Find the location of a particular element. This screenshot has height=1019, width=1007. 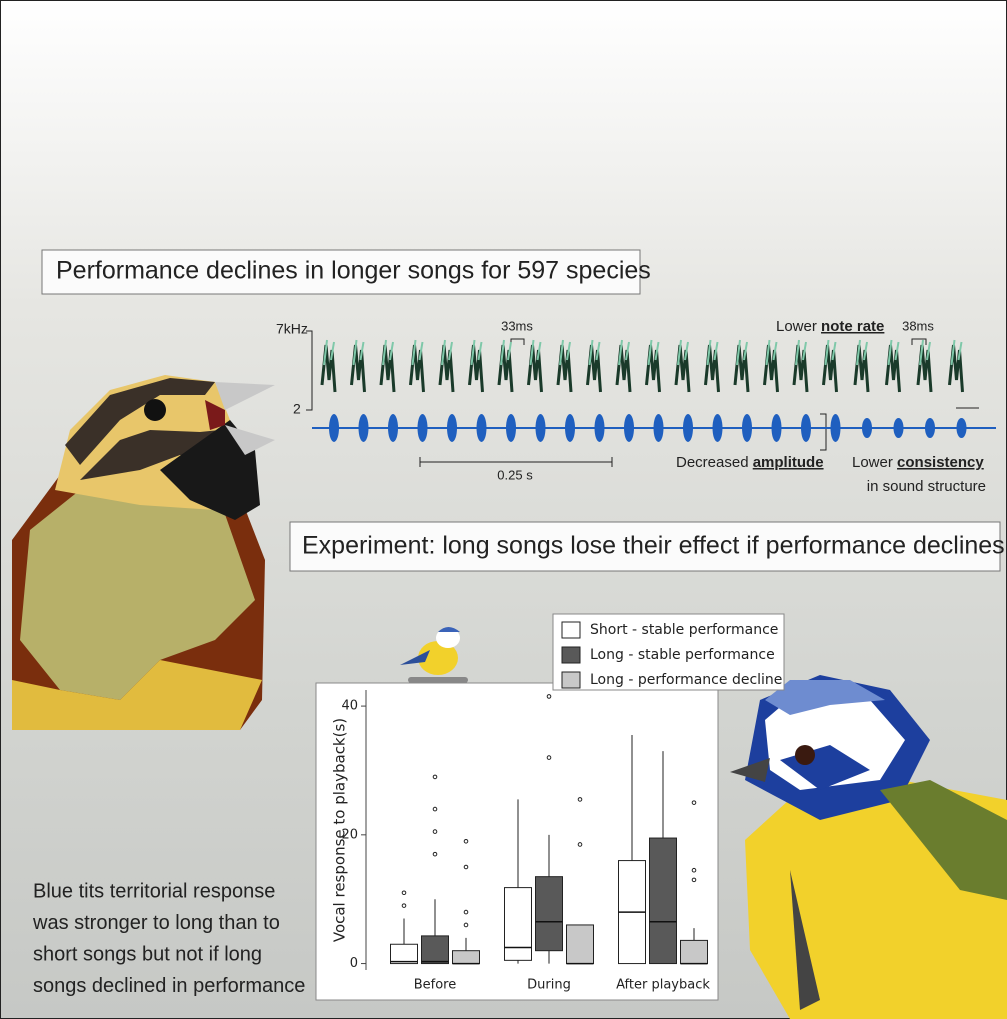

label-emphasis: consistency is located at coordinates (940, 462).